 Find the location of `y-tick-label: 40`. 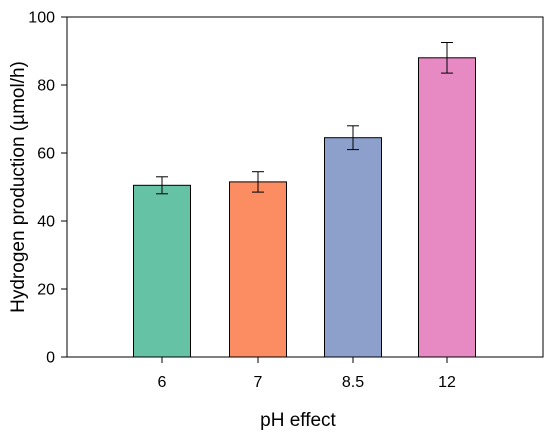

y-tick-label: 40 is located at coordinates (46, 222).